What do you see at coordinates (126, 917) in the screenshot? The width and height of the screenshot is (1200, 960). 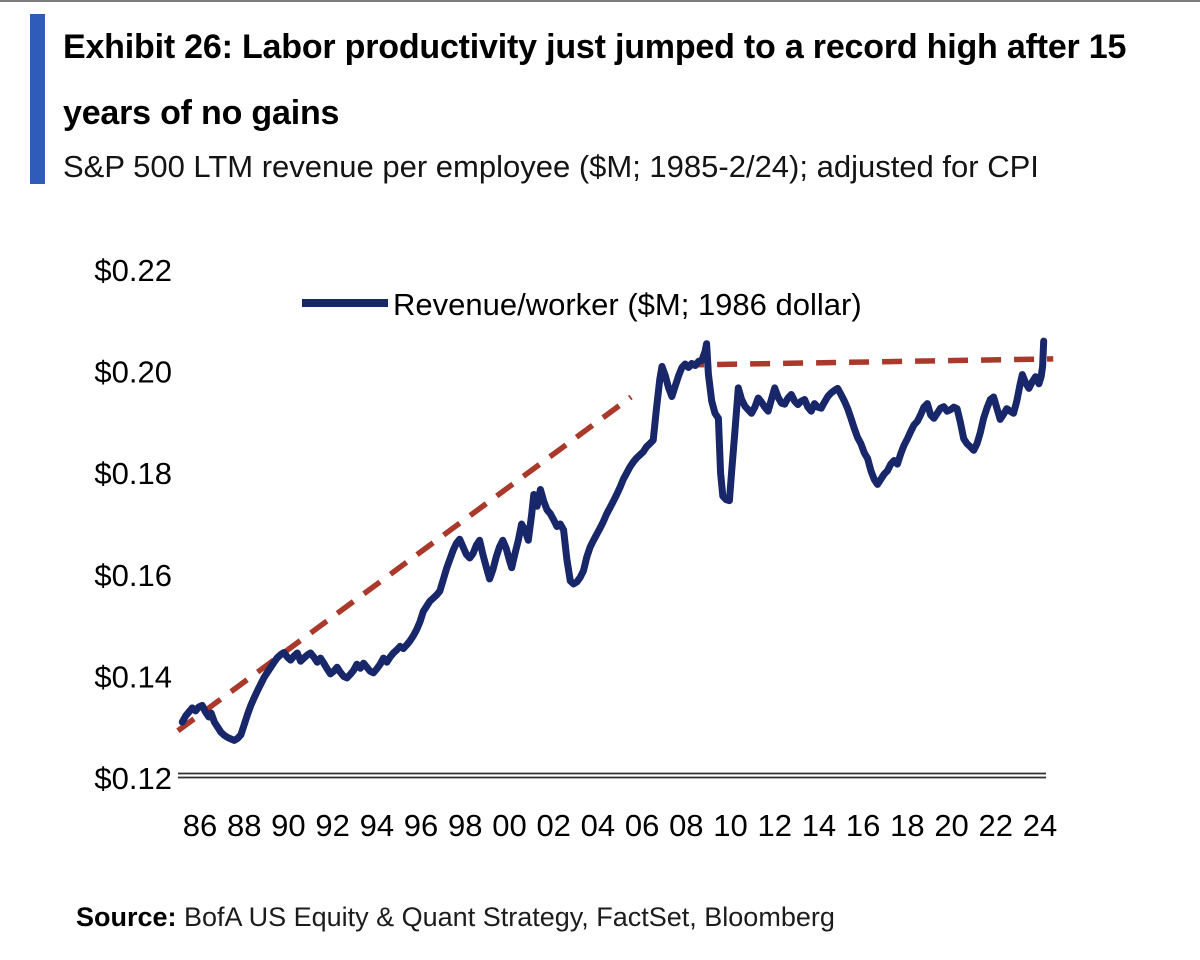 I see `source-label: Source:` at bounding box center [126, 917].